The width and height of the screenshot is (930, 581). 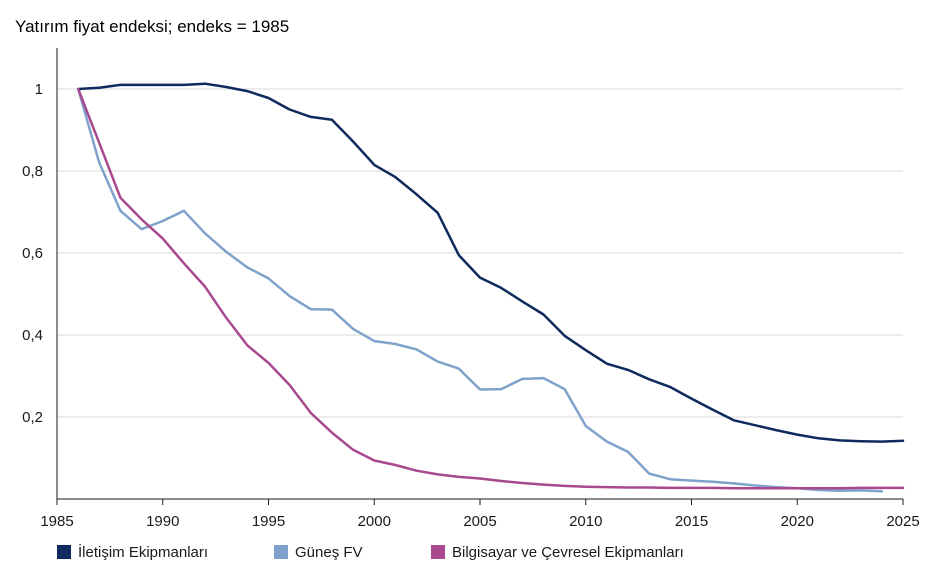 What do you see at coordinates (374, 521) in the screenshot?
I see `x-tick-label: 2000` at bounding box center [374, 521].